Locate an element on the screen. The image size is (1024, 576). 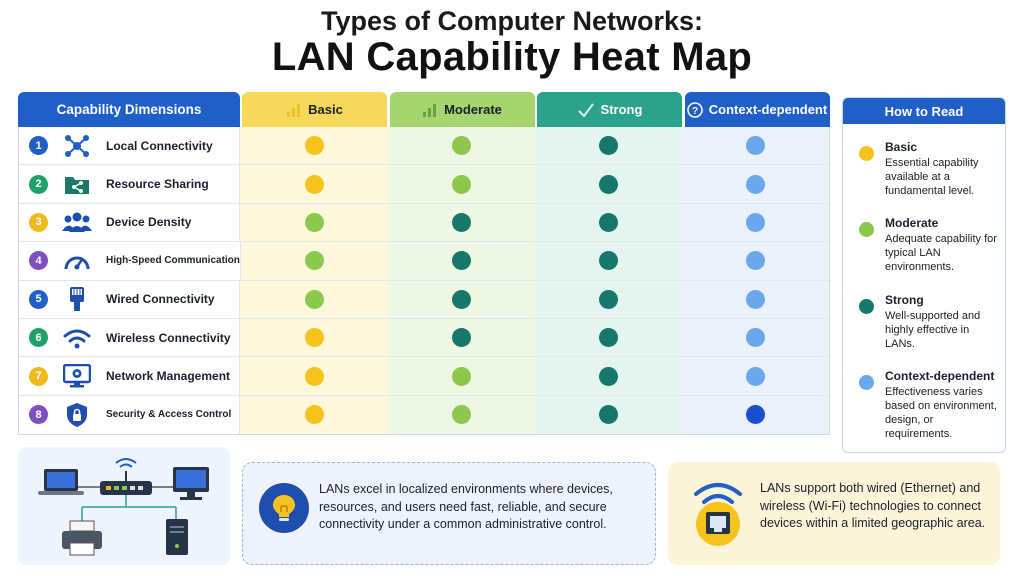
dimension-label: Wired Connectivity is located at coordinates (160, 299).